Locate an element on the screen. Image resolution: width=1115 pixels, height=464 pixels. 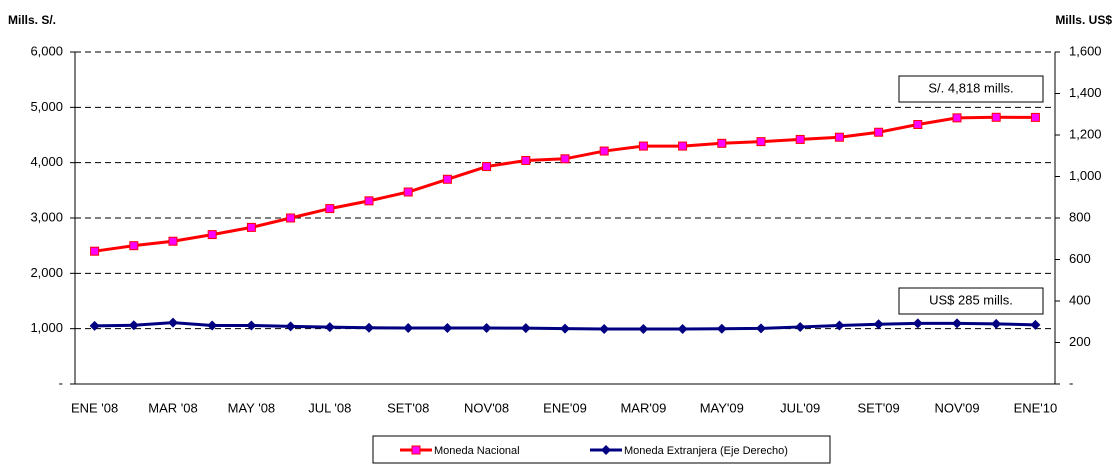
x-tick-label: NOV'09 is located at coordinates (956, 407).